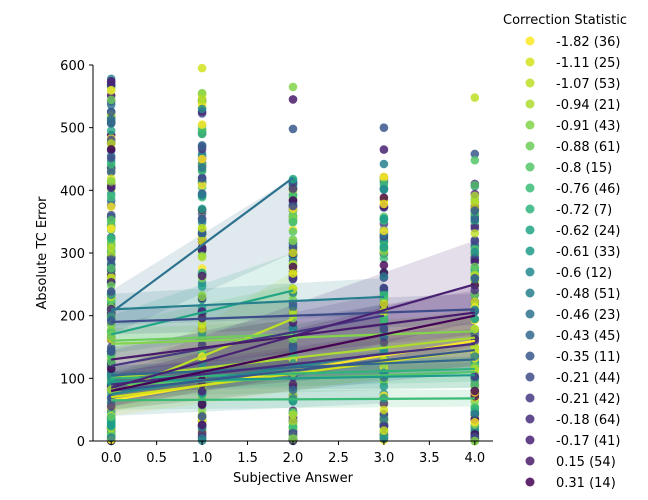 The width and height of the screenshot is (648, 500). Describe the element at coordinates (474, 458) in the screenshot. I see `x-tick-label: 4.0` at that location.